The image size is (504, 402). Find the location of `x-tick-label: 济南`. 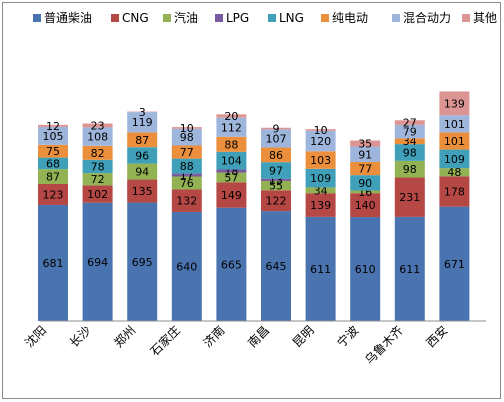

x-tick-label: 济南 is located at coordinates (214, 337).